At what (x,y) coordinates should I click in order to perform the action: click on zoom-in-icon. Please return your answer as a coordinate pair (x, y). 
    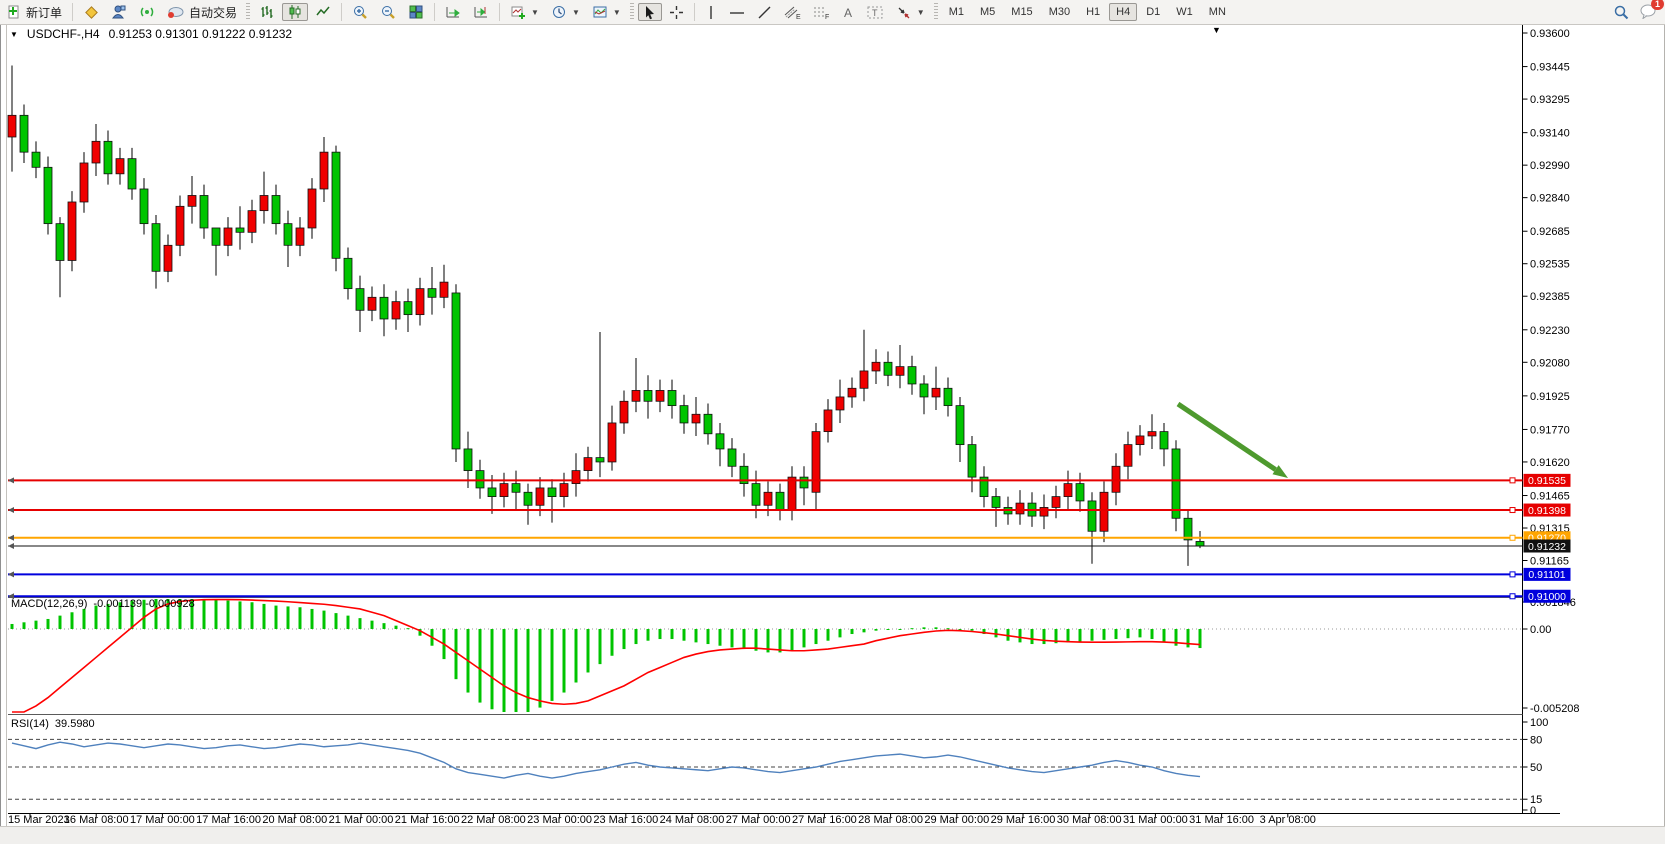
    Looking at the image, I should click on (360, 12).